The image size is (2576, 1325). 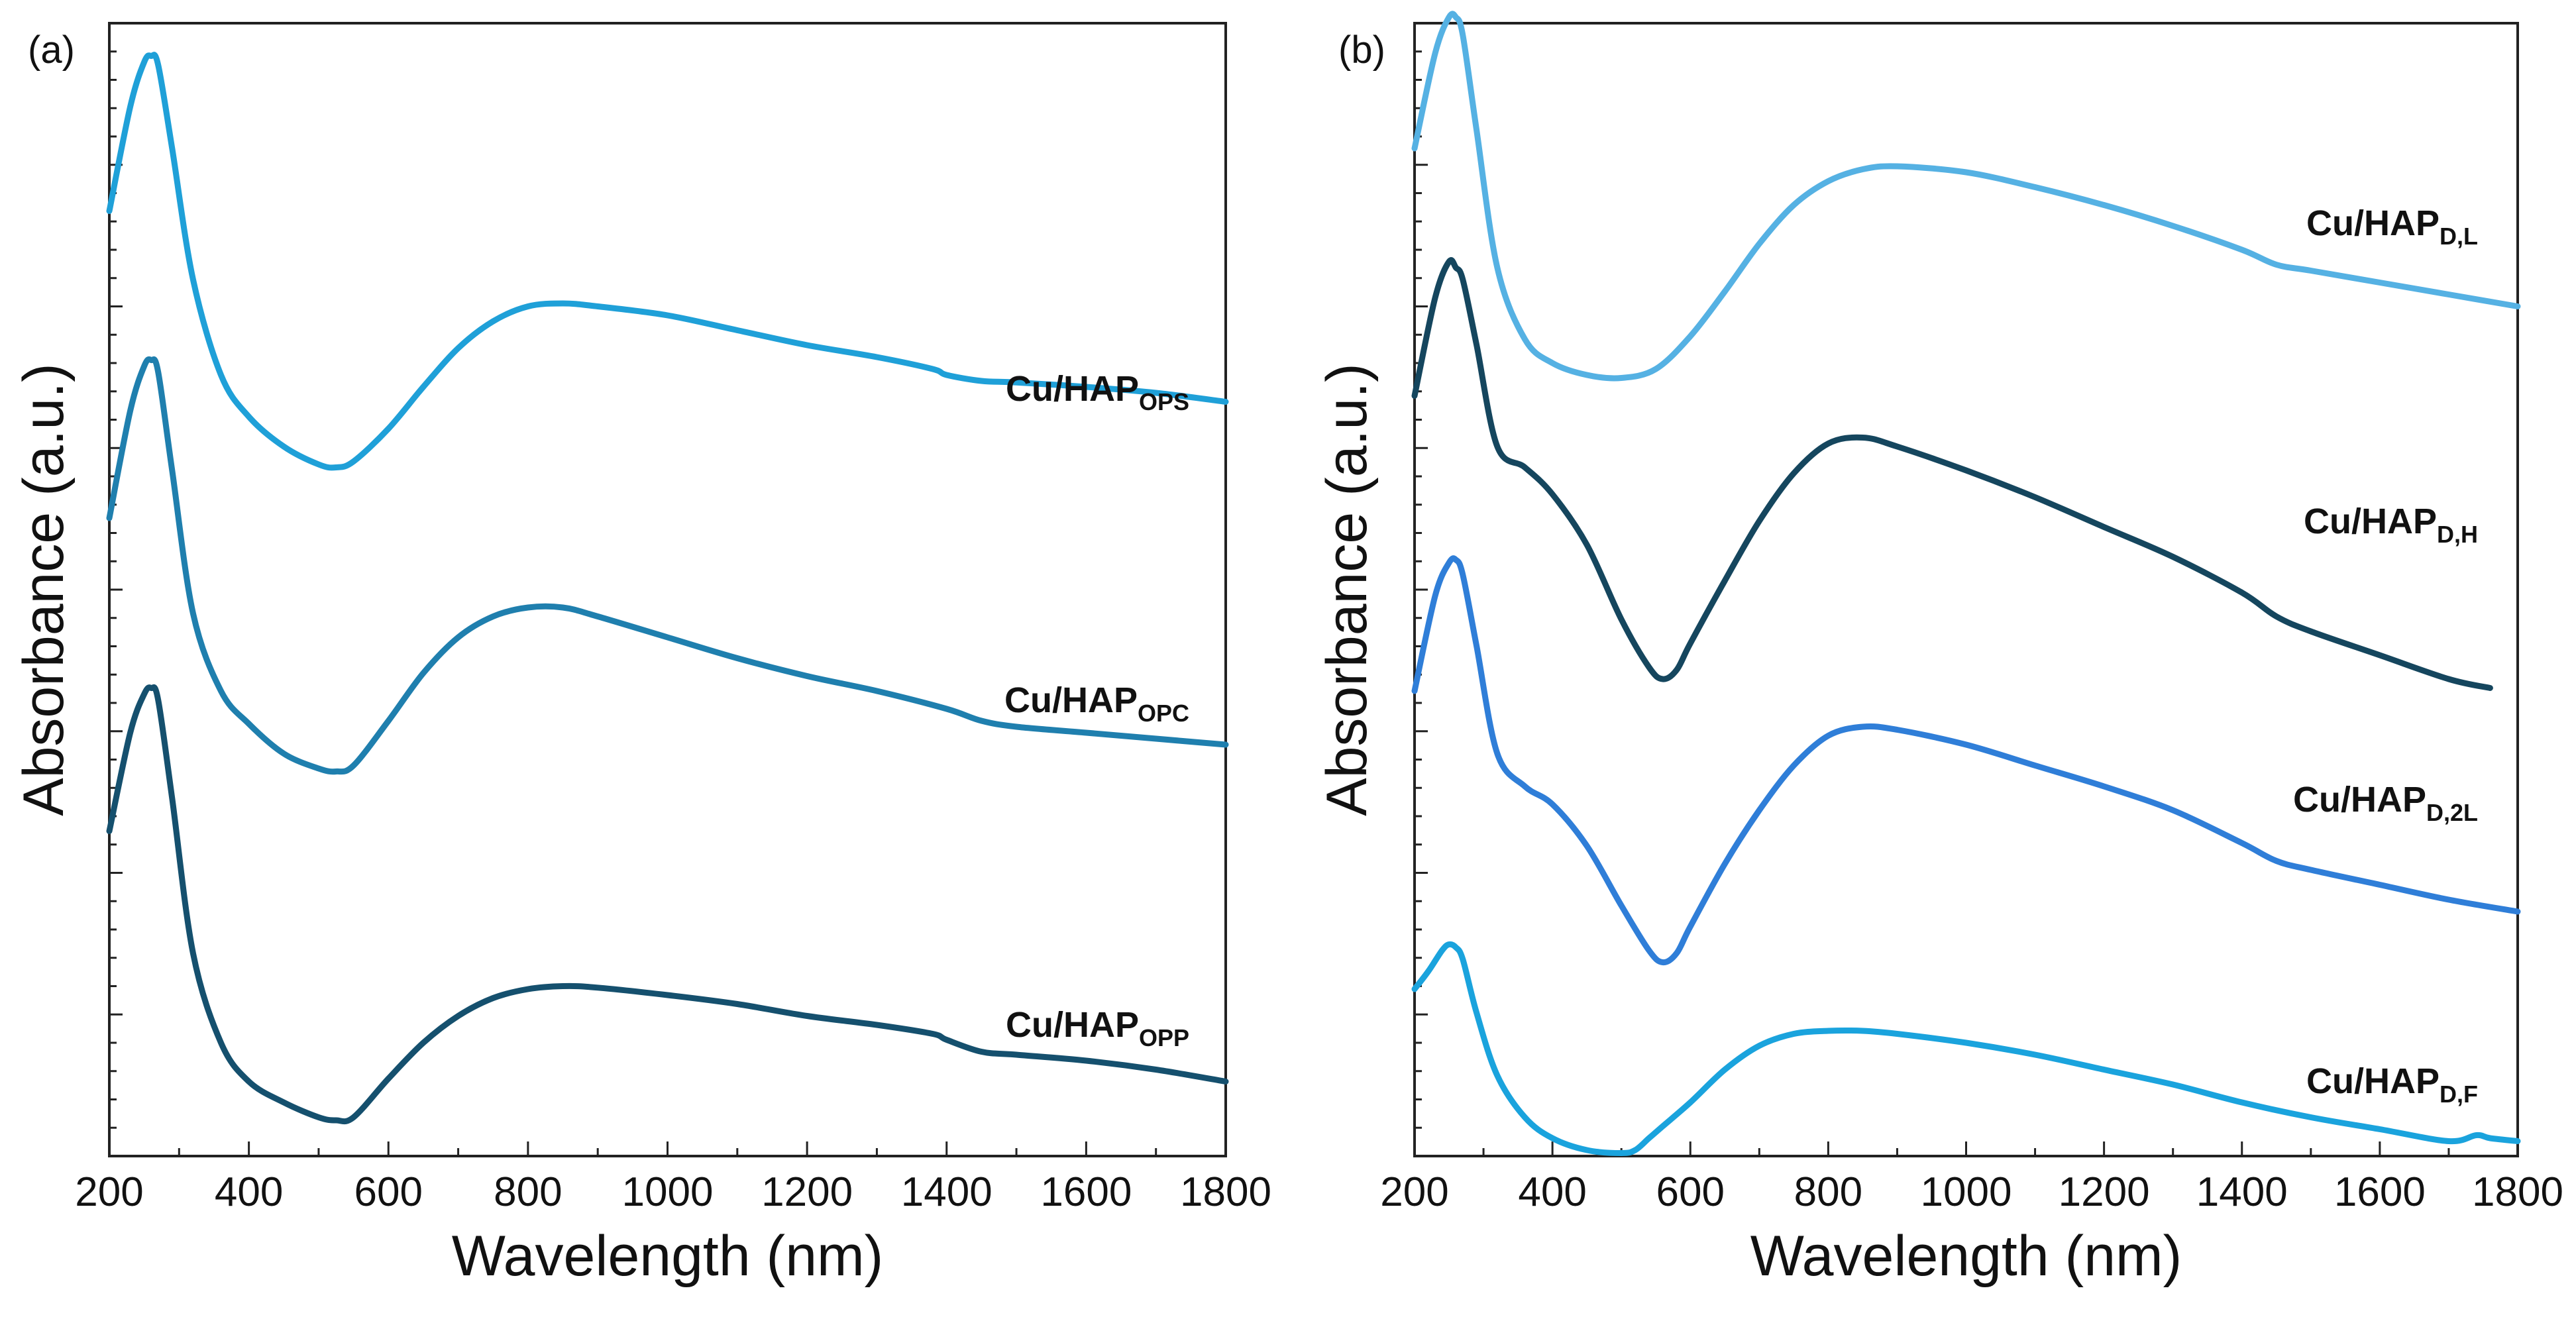 I want to click on series-line-opp, so click(x=667, y=905).